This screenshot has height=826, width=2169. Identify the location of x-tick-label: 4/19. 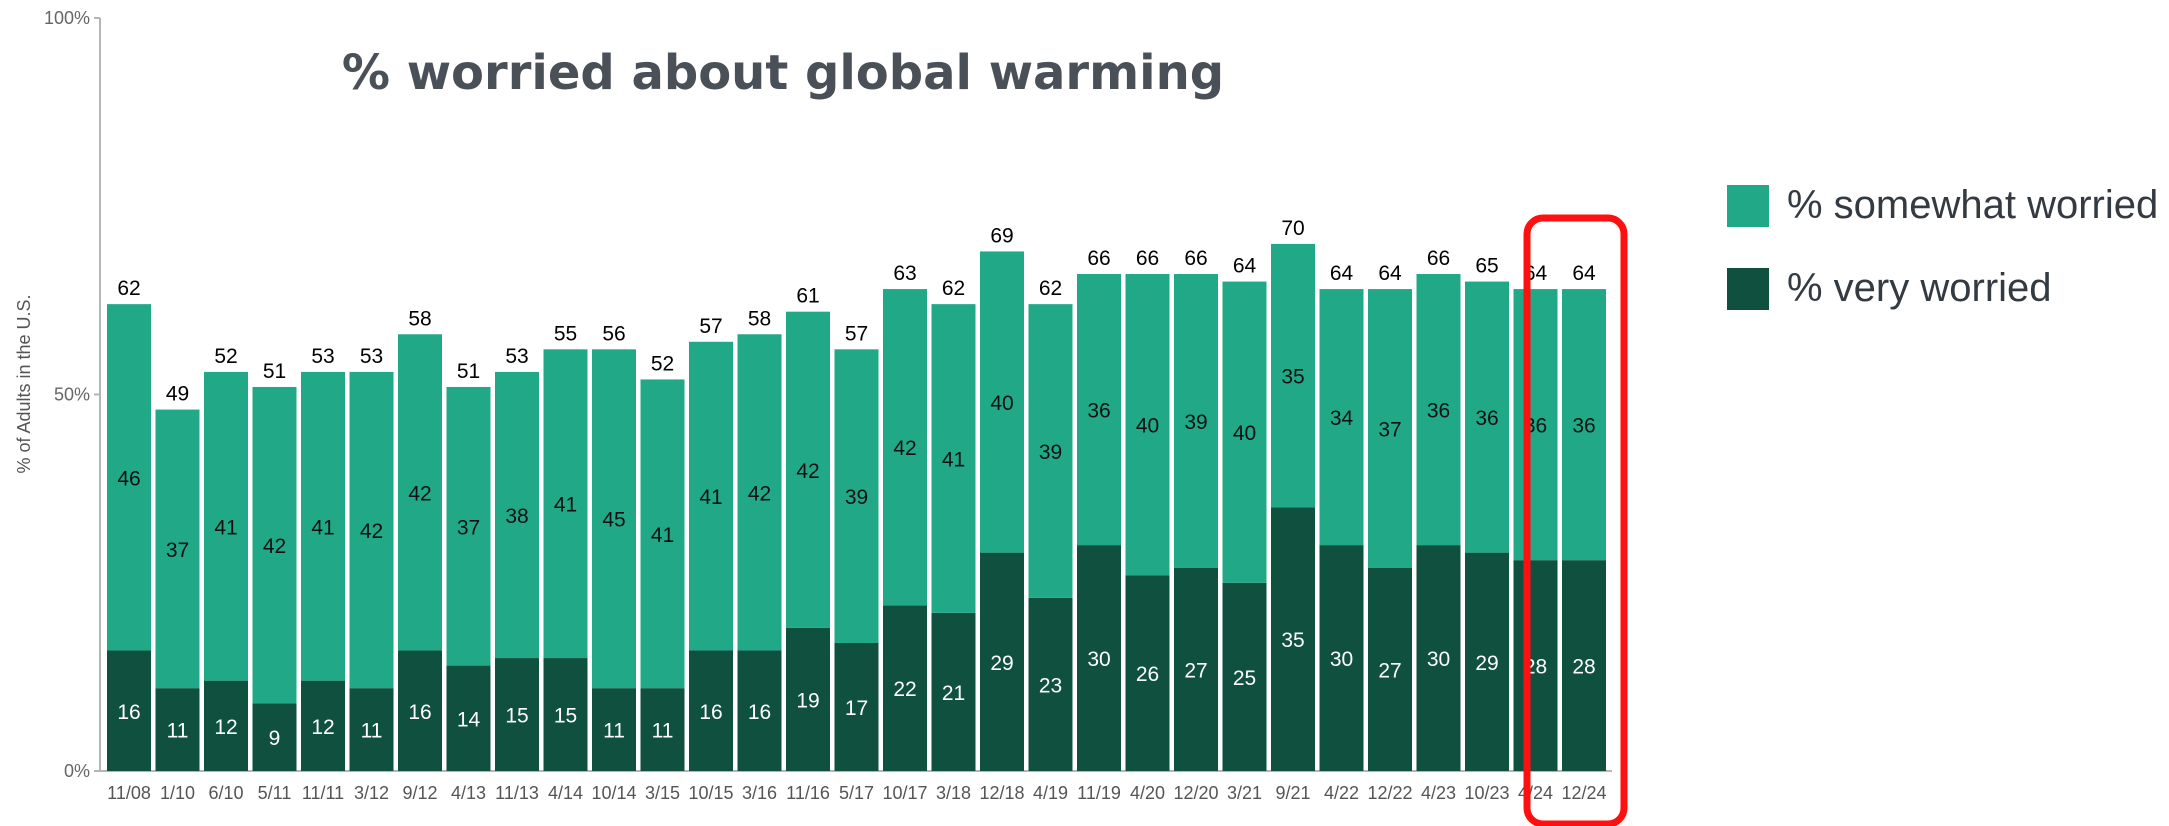
(1050, 793).